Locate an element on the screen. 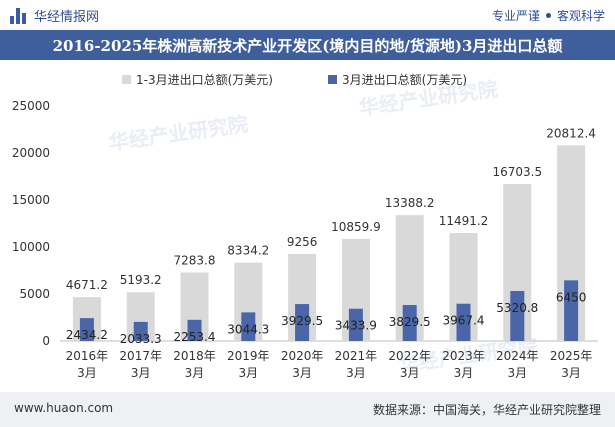 Image resolution: width=615 pixels, height=427 pixels. x-tick-label: 2017年 is located at coordinates (140, 356).